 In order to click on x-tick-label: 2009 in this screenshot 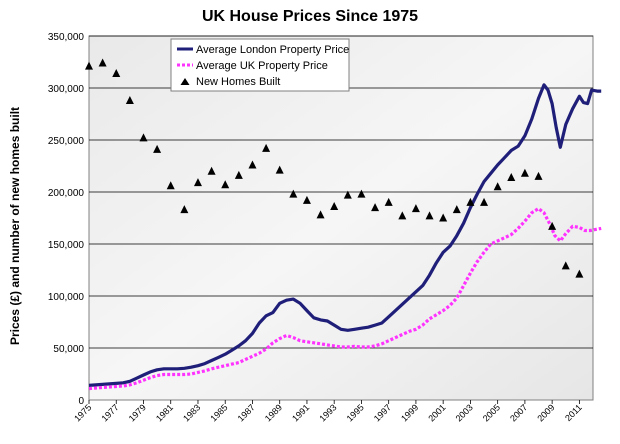, I will do `click(545, 412)`.